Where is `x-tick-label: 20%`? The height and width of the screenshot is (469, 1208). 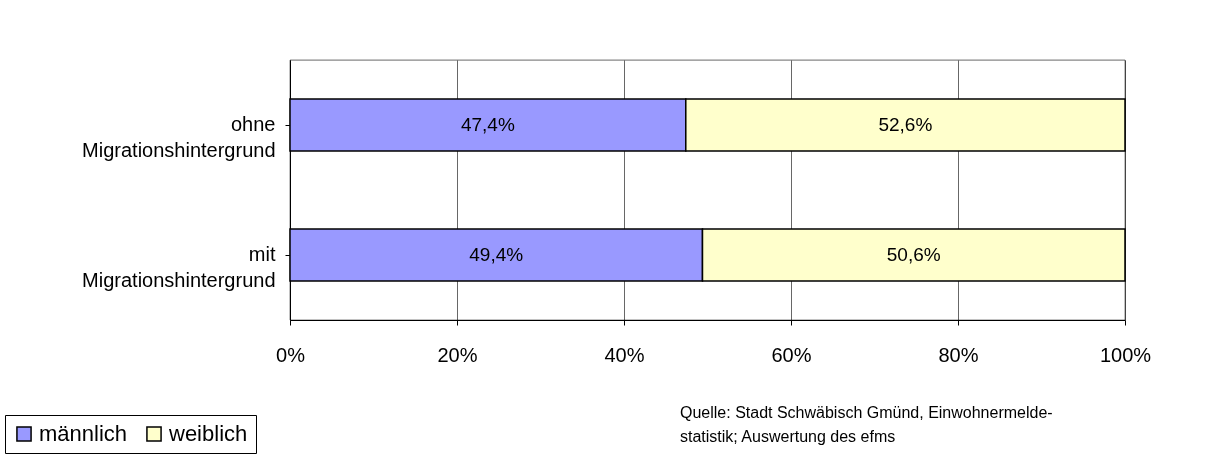 x-tick-label: 20% is located at coordinates (457, 354).